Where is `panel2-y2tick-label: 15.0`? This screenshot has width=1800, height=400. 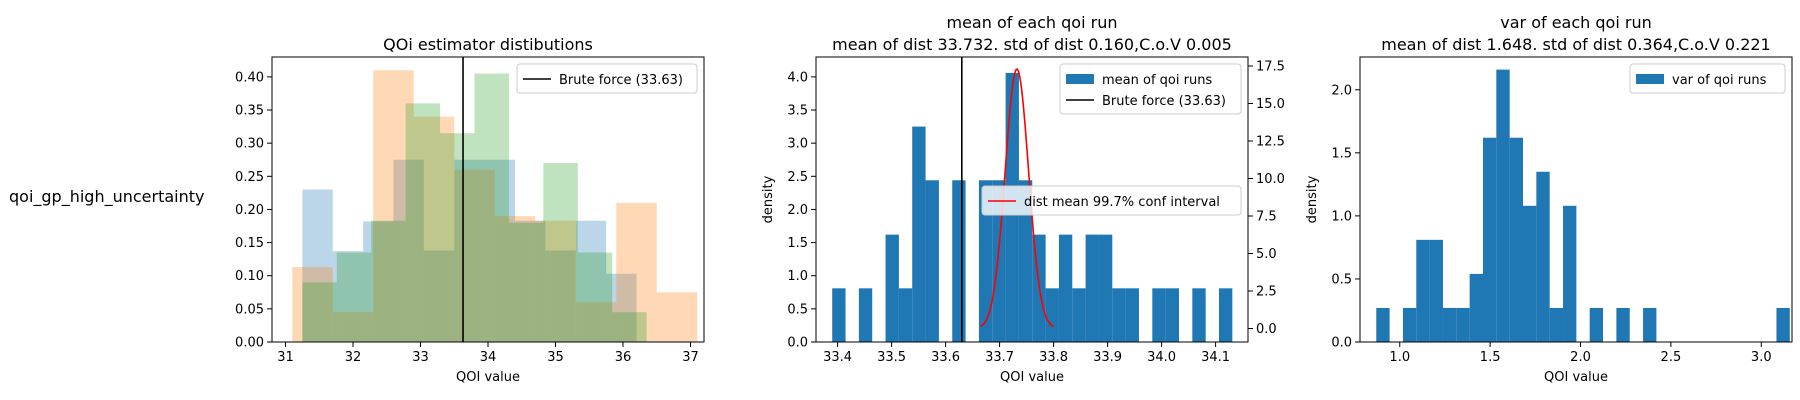 panel2-y2tick-label: 15.0 is located at coordinates (1270, 104).